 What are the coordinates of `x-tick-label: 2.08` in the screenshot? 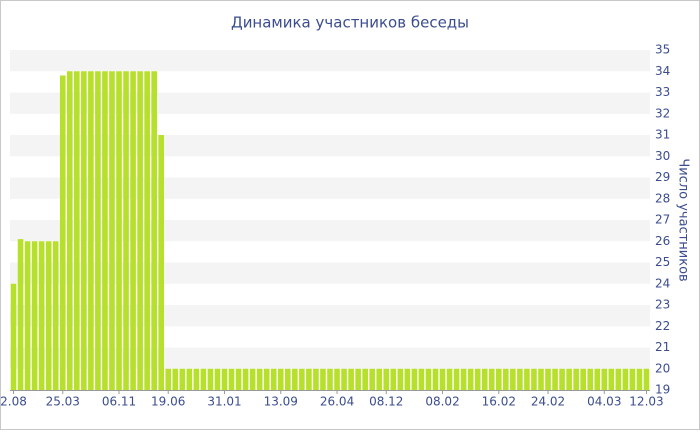 It's located at (13, 402).